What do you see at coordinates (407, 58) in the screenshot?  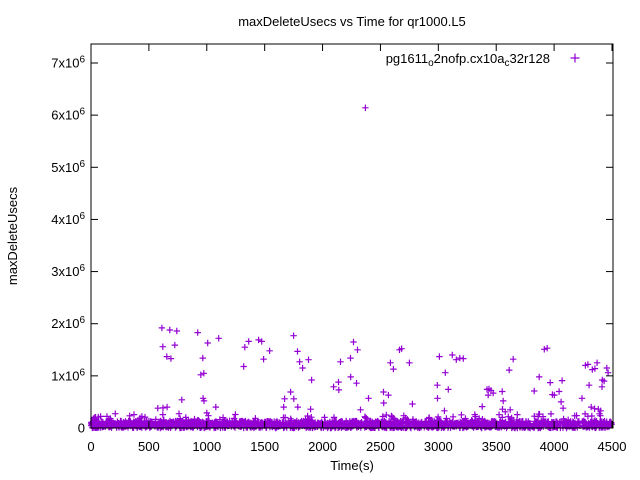 I see `legend-label-part1: pg1611` at bounding box center [407, 58].